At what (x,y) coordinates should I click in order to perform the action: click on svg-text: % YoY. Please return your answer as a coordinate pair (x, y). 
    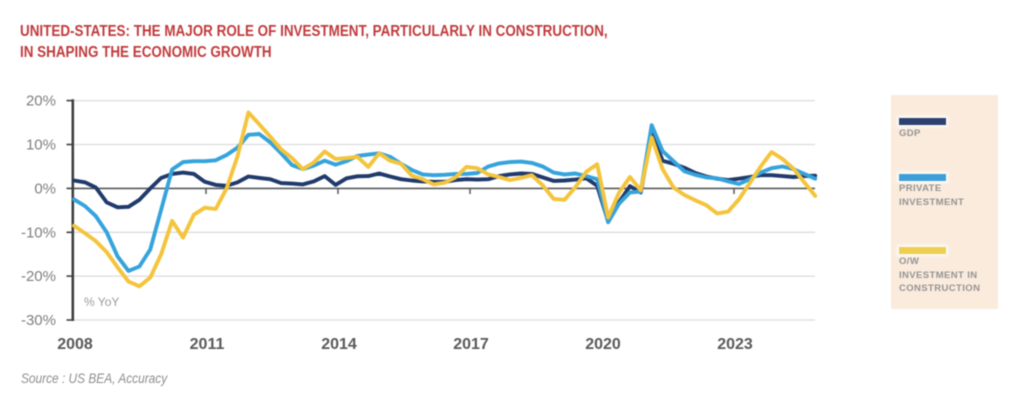
    Looking at the image, I should click on (101, 302).